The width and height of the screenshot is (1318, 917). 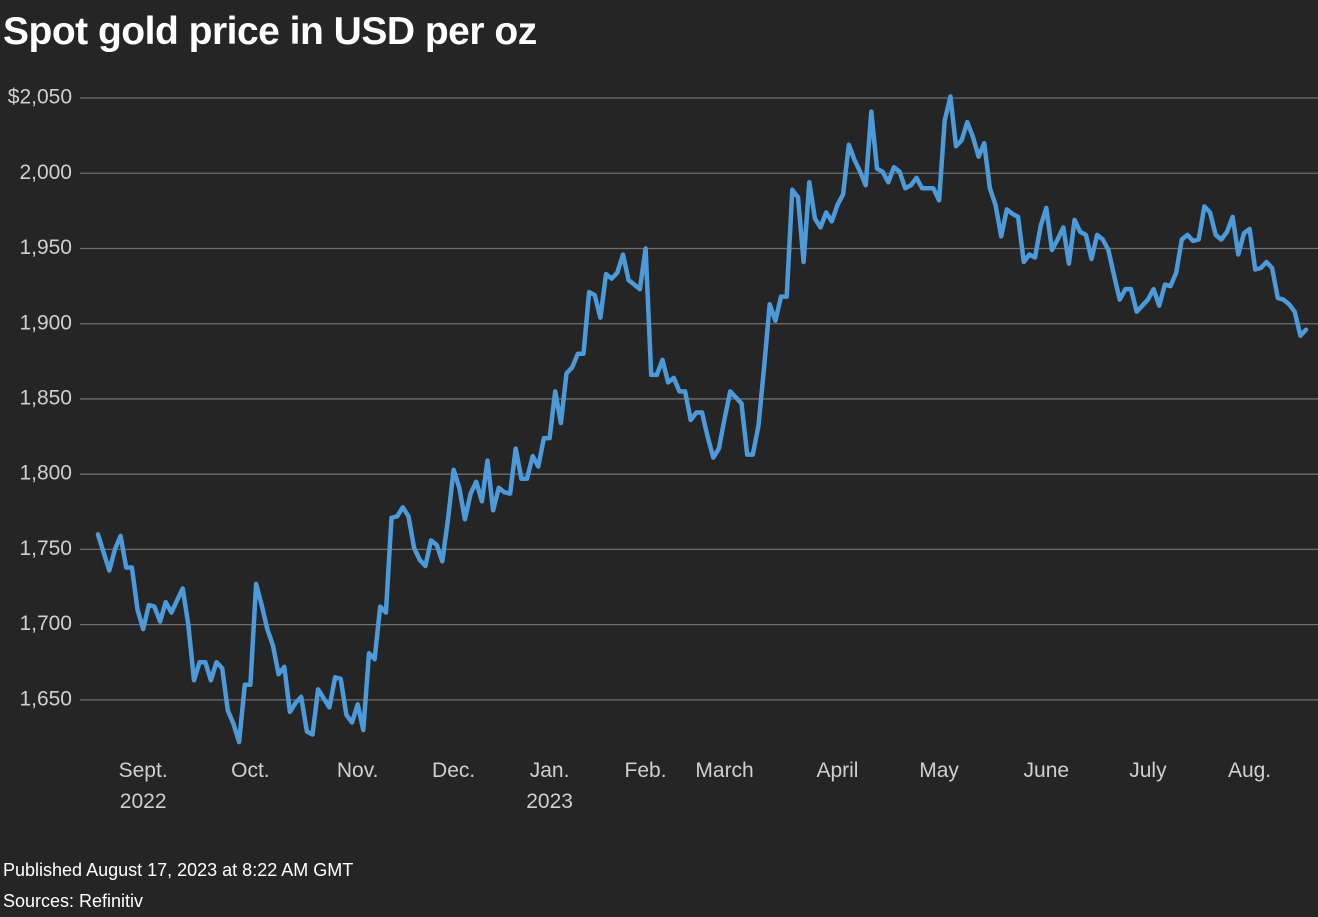 What do you see at coordinates (45, 247) in the screenshot?
I see `y-tick-label: 1,950` at bounding box center [45, 247].